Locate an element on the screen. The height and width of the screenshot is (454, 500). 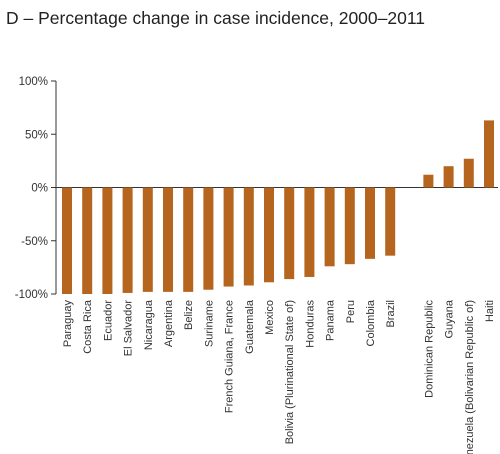
category-label: Guatemala is located at coordinates (250, 326).